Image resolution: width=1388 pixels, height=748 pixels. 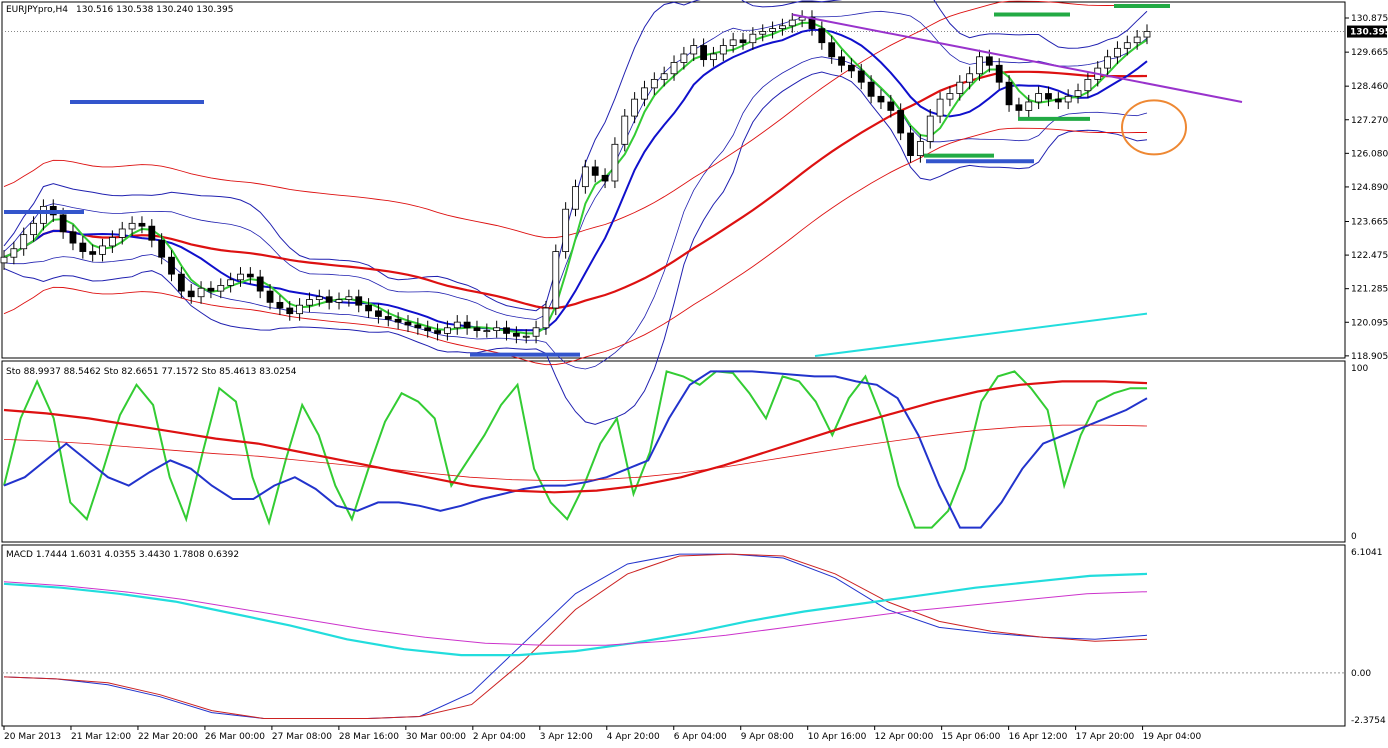 What do you see at coordinates (1369, 53) in the screenshot?
I see `price-tick-label: 129.665` at bounding box center [1369, 53].